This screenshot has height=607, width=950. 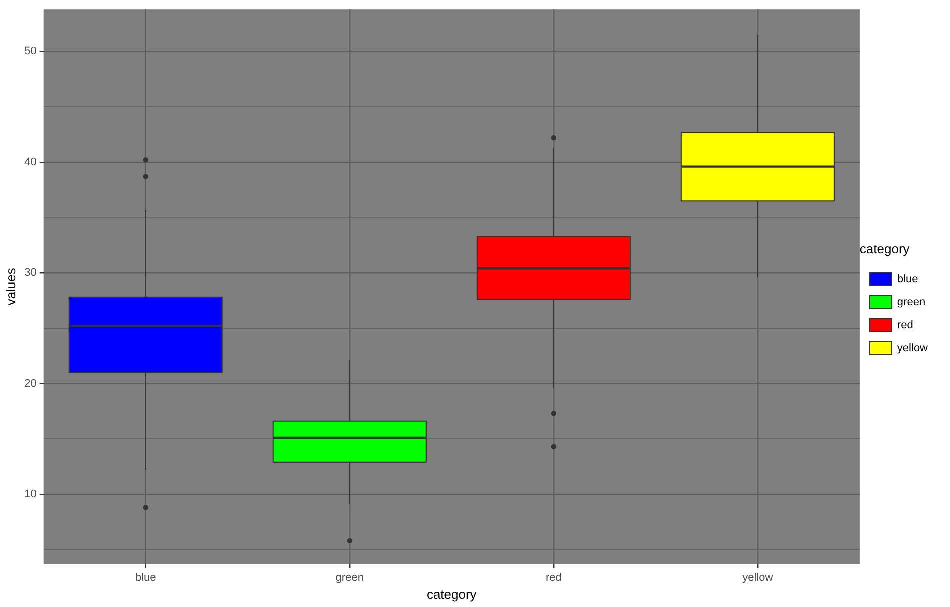 I want to click on x-tick-label: blue, so click(x=145, y=578).